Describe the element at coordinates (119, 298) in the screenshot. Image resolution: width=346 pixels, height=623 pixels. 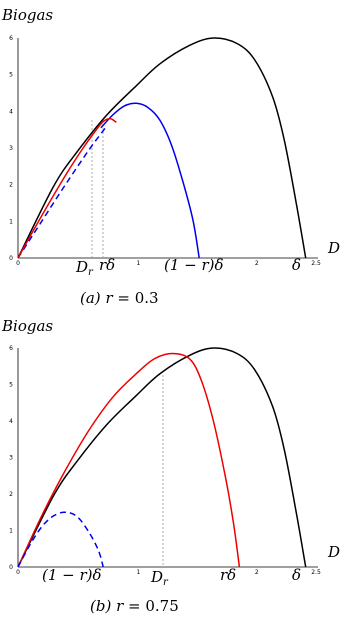
I see `caption-a: (a) r = 0.3` at that location.